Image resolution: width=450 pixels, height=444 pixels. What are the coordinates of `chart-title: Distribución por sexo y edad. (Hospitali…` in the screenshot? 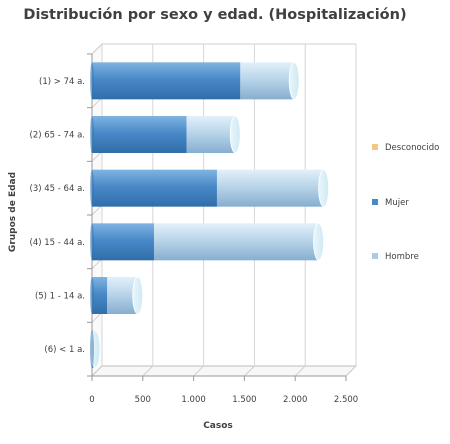 It's located at (214, 15).